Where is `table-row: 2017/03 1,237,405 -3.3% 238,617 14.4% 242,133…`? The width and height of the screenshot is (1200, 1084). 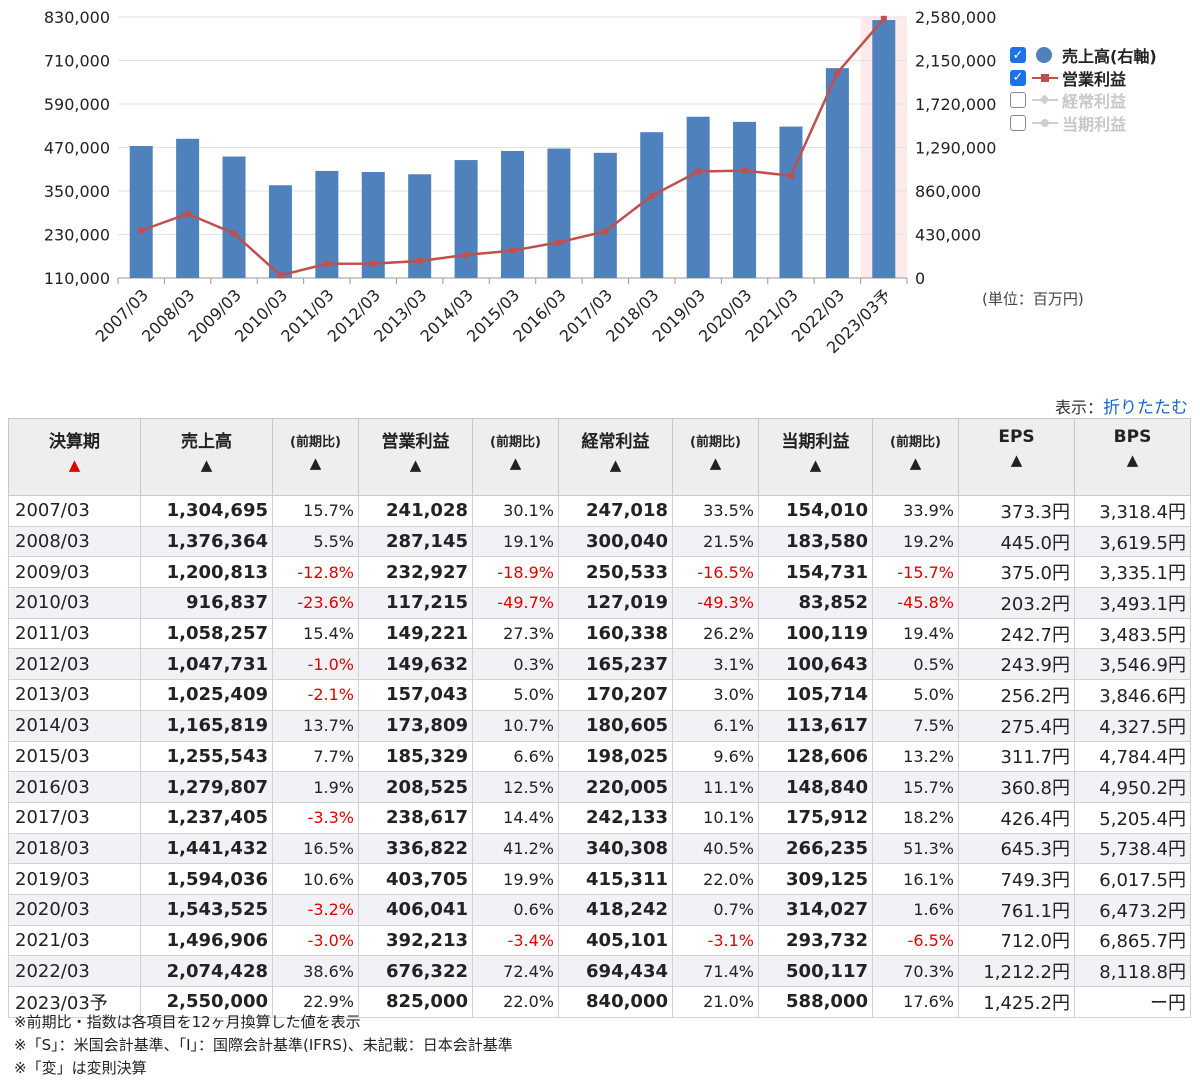
table-row: 2017/03 1,237,405 -3.3% 238,617 14.4% 242,133… is located at coordinates (599, 817).